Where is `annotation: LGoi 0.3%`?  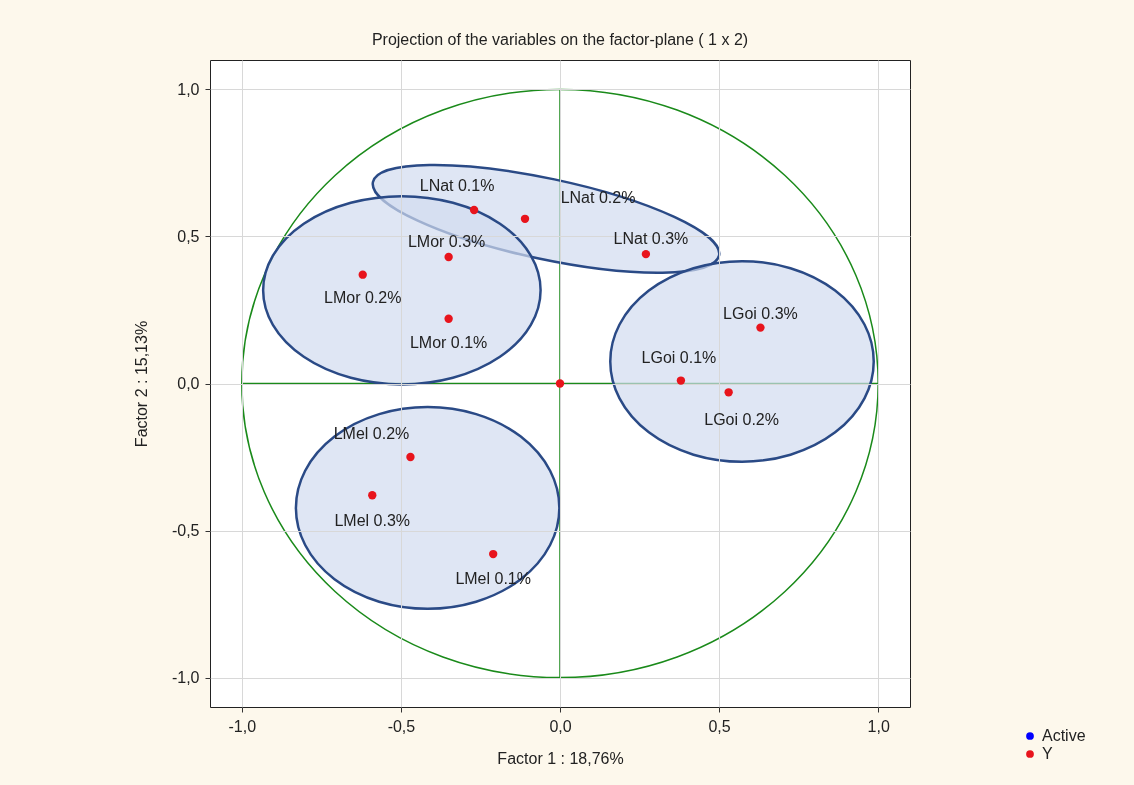
annotation: LGoi 0.3% is located at coordinates (760, 313).